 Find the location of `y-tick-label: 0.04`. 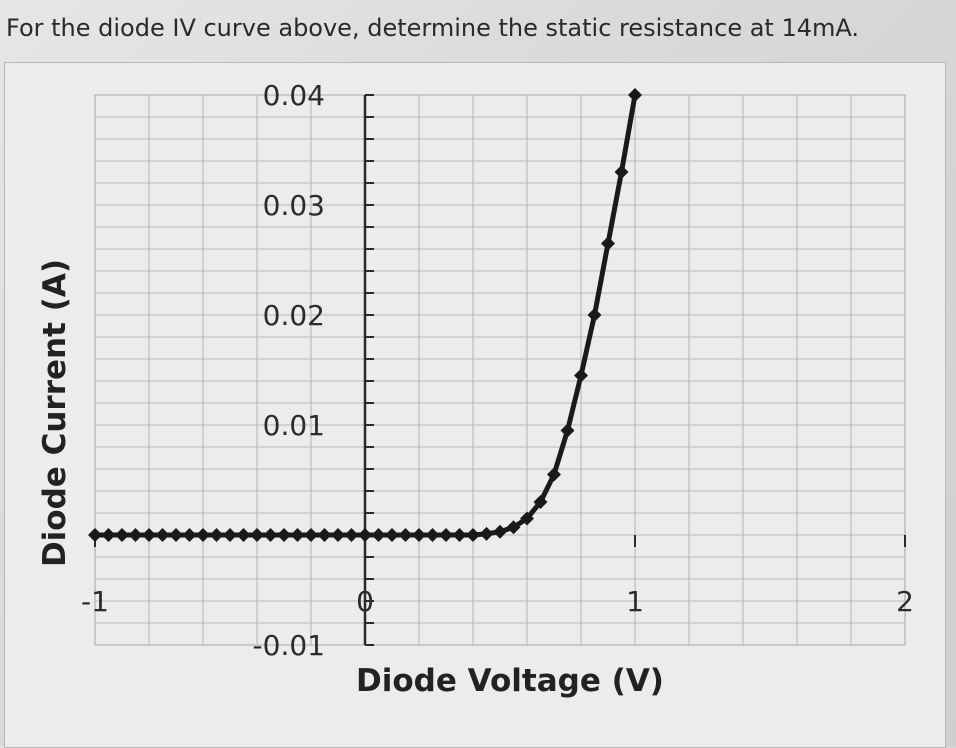

y-tick-label: 0.04 is located at coordinates (294, 95).